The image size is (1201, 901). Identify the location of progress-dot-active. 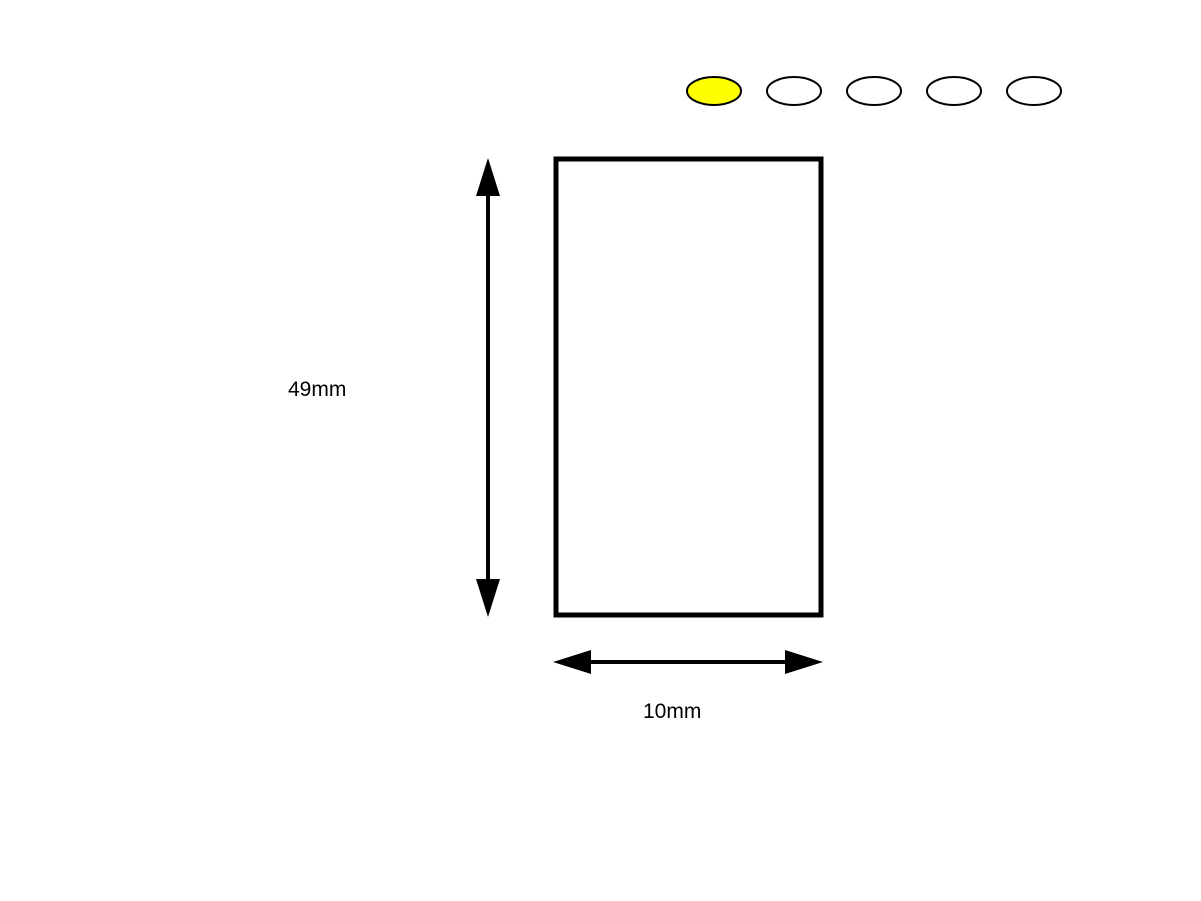
(714, 91).